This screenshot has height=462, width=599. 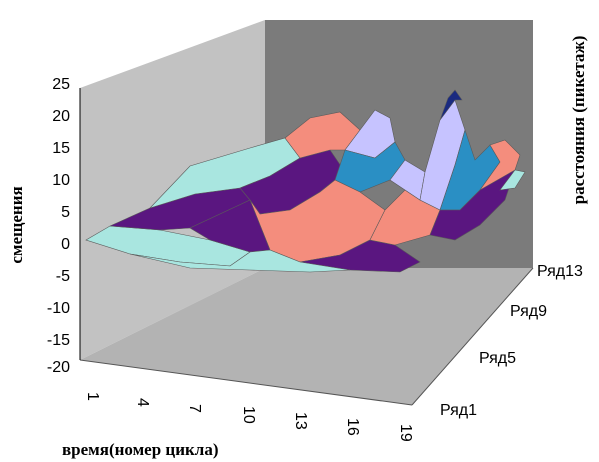 What do you see at coordinates (578, 120) in the screenshot?
I see `z-axis-title: расстояния (пикетаж)` at bounding box center [578, 120].